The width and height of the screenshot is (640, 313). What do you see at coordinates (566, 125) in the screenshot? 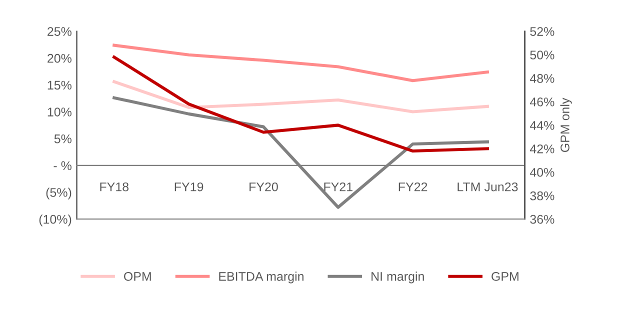
I see `y2-axis-title: GPM only` at bounding box center [566, 125].